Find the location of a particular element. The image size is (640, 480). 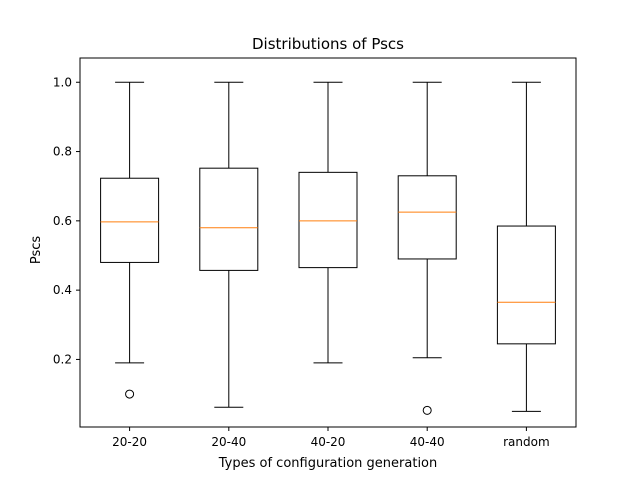

y-tick-label: 1.0 is located at coordinates (62, 82).